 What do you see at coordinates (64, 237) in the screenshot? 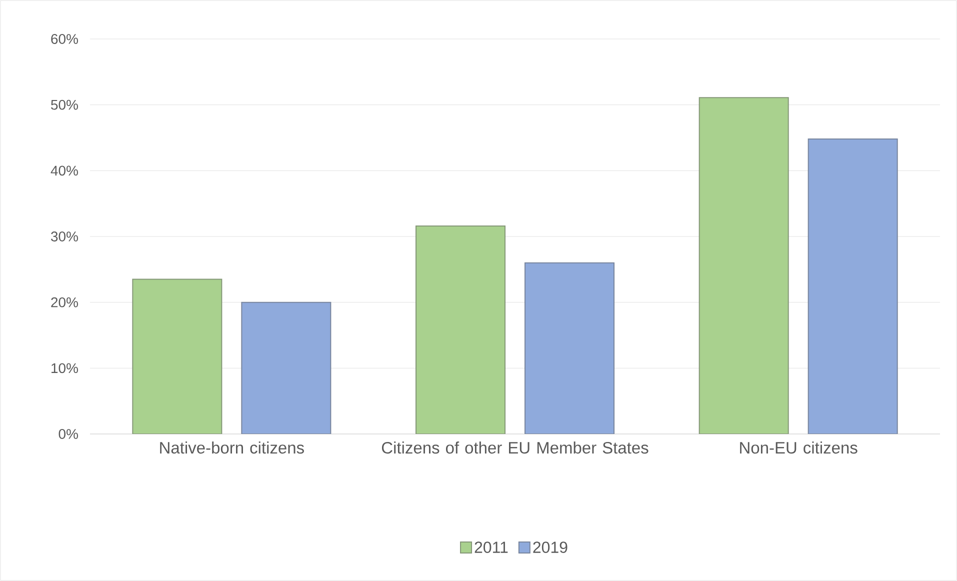
I see `y-tick-label: 30%` at bounding box center [64, 237].